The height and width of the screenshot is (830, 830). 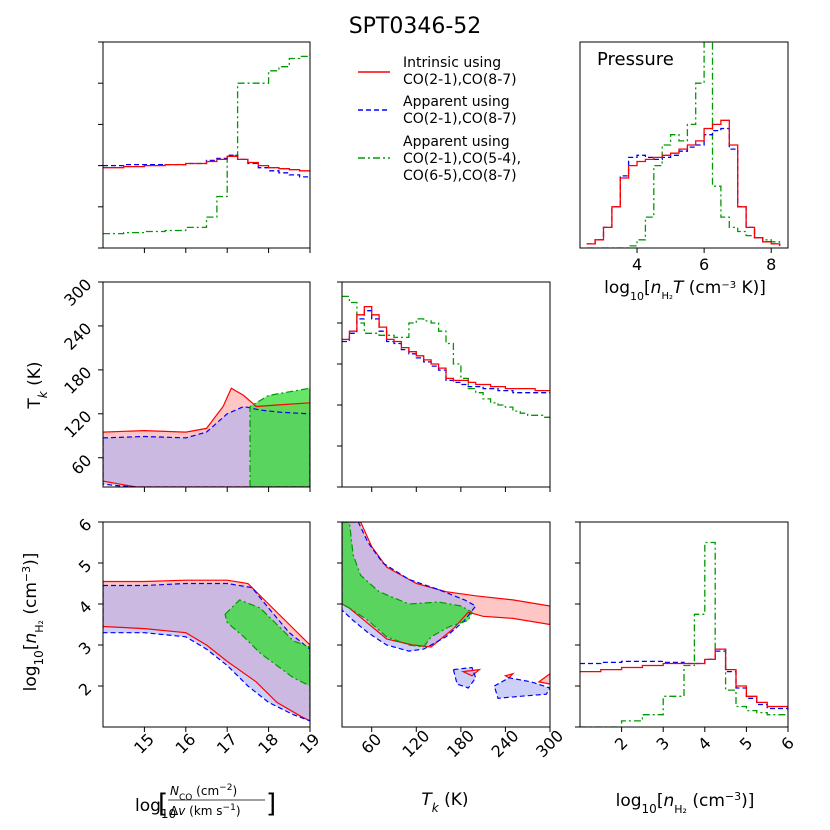 What do you see at coordinates (746, 743) in the screenshot?
I see `hist-nh2-xticklabel-3: 5` at bounding box center [746, 743].